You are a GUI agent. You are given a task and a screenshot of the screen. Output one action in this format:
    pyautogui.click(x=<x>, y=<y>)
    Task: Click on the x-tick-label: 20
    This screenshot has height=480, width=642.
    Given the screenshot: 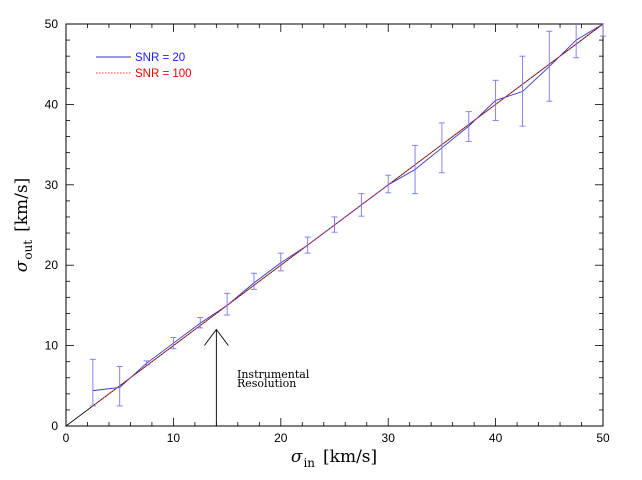 What is the action you would take?
    pyautogui.click(x=281, y=438)
    